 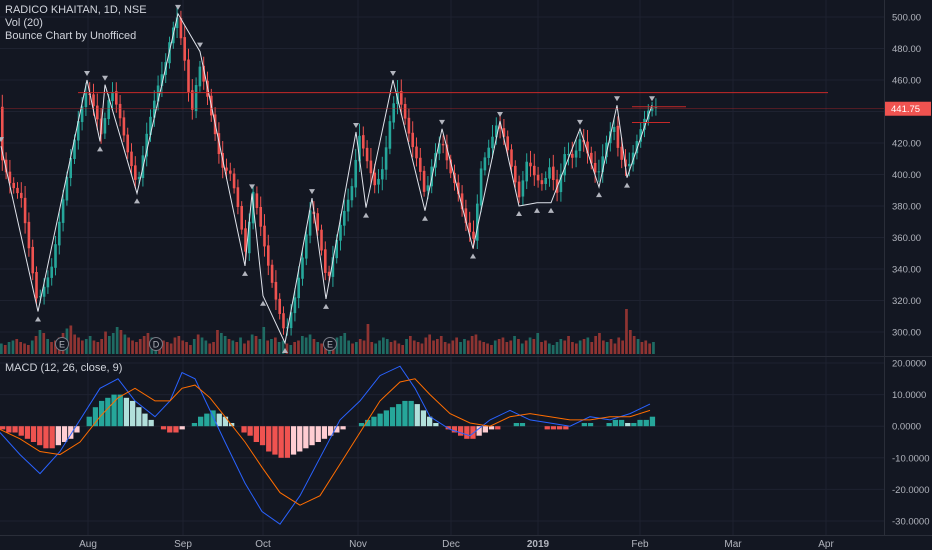 I want to click on time-axis-label: Nov, so click(x=358, y=544).